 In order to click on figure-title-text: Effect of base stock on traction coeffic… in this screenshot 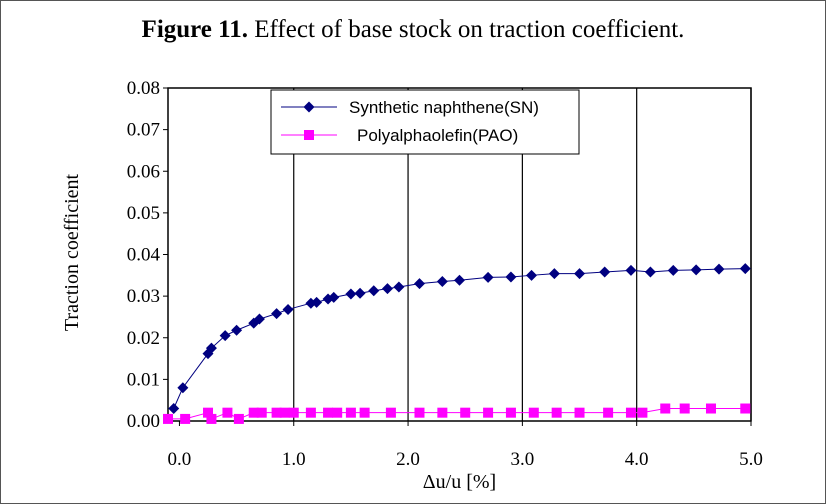, I will do `click(466, 29)`.